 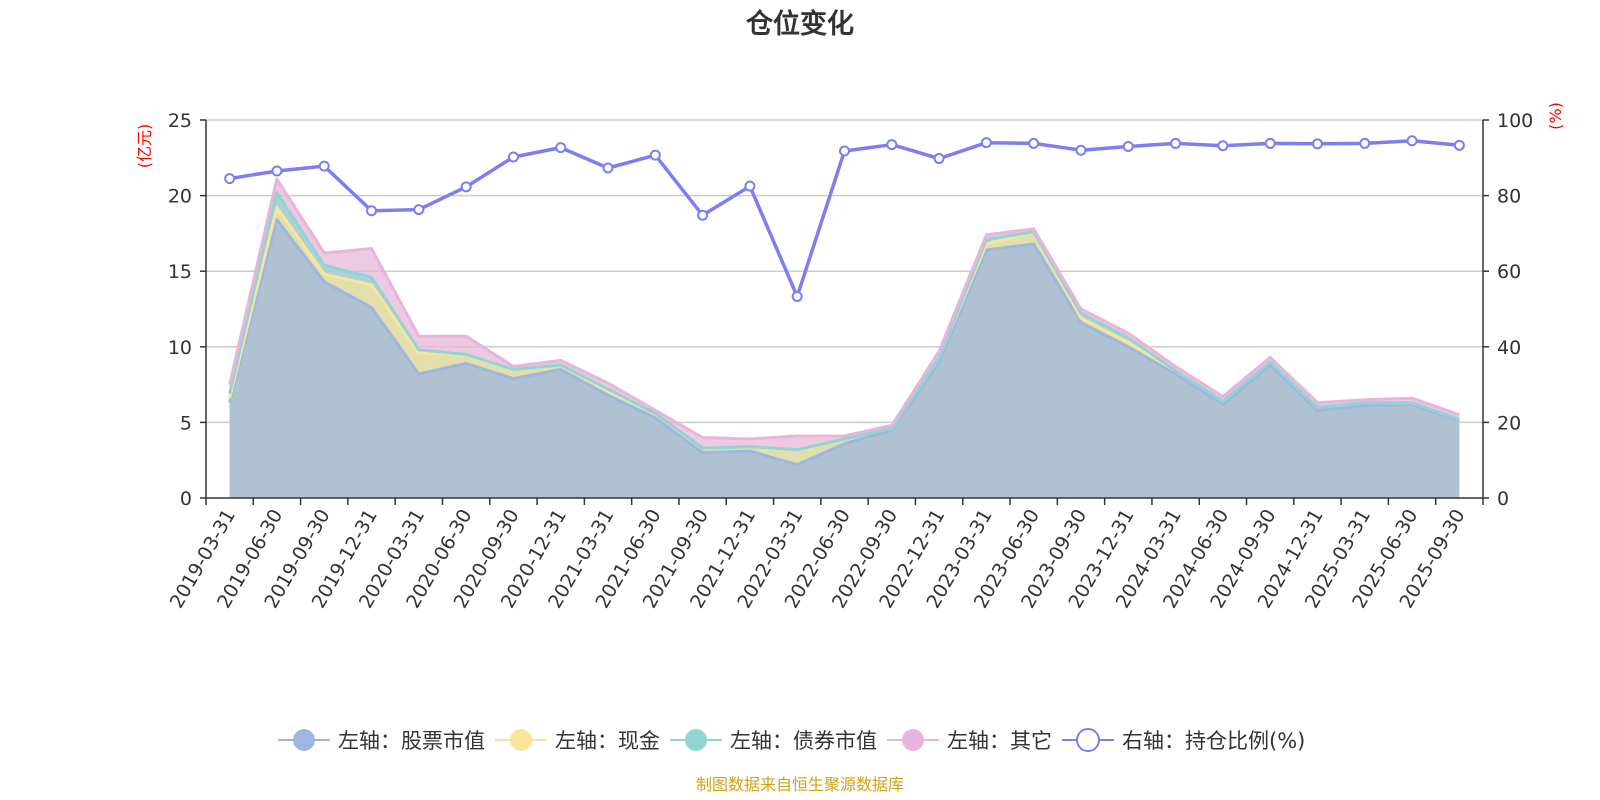 I want to click on left-axis-tick-label: 25, so click(x=180, y=121).